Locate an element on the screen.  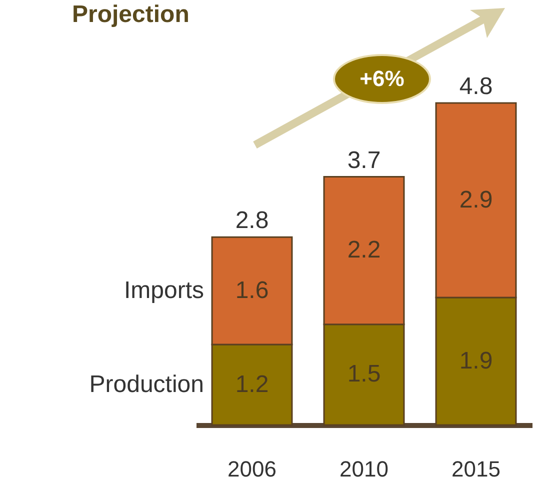
total-label: 4.8 is located at coordinates (476, 86).